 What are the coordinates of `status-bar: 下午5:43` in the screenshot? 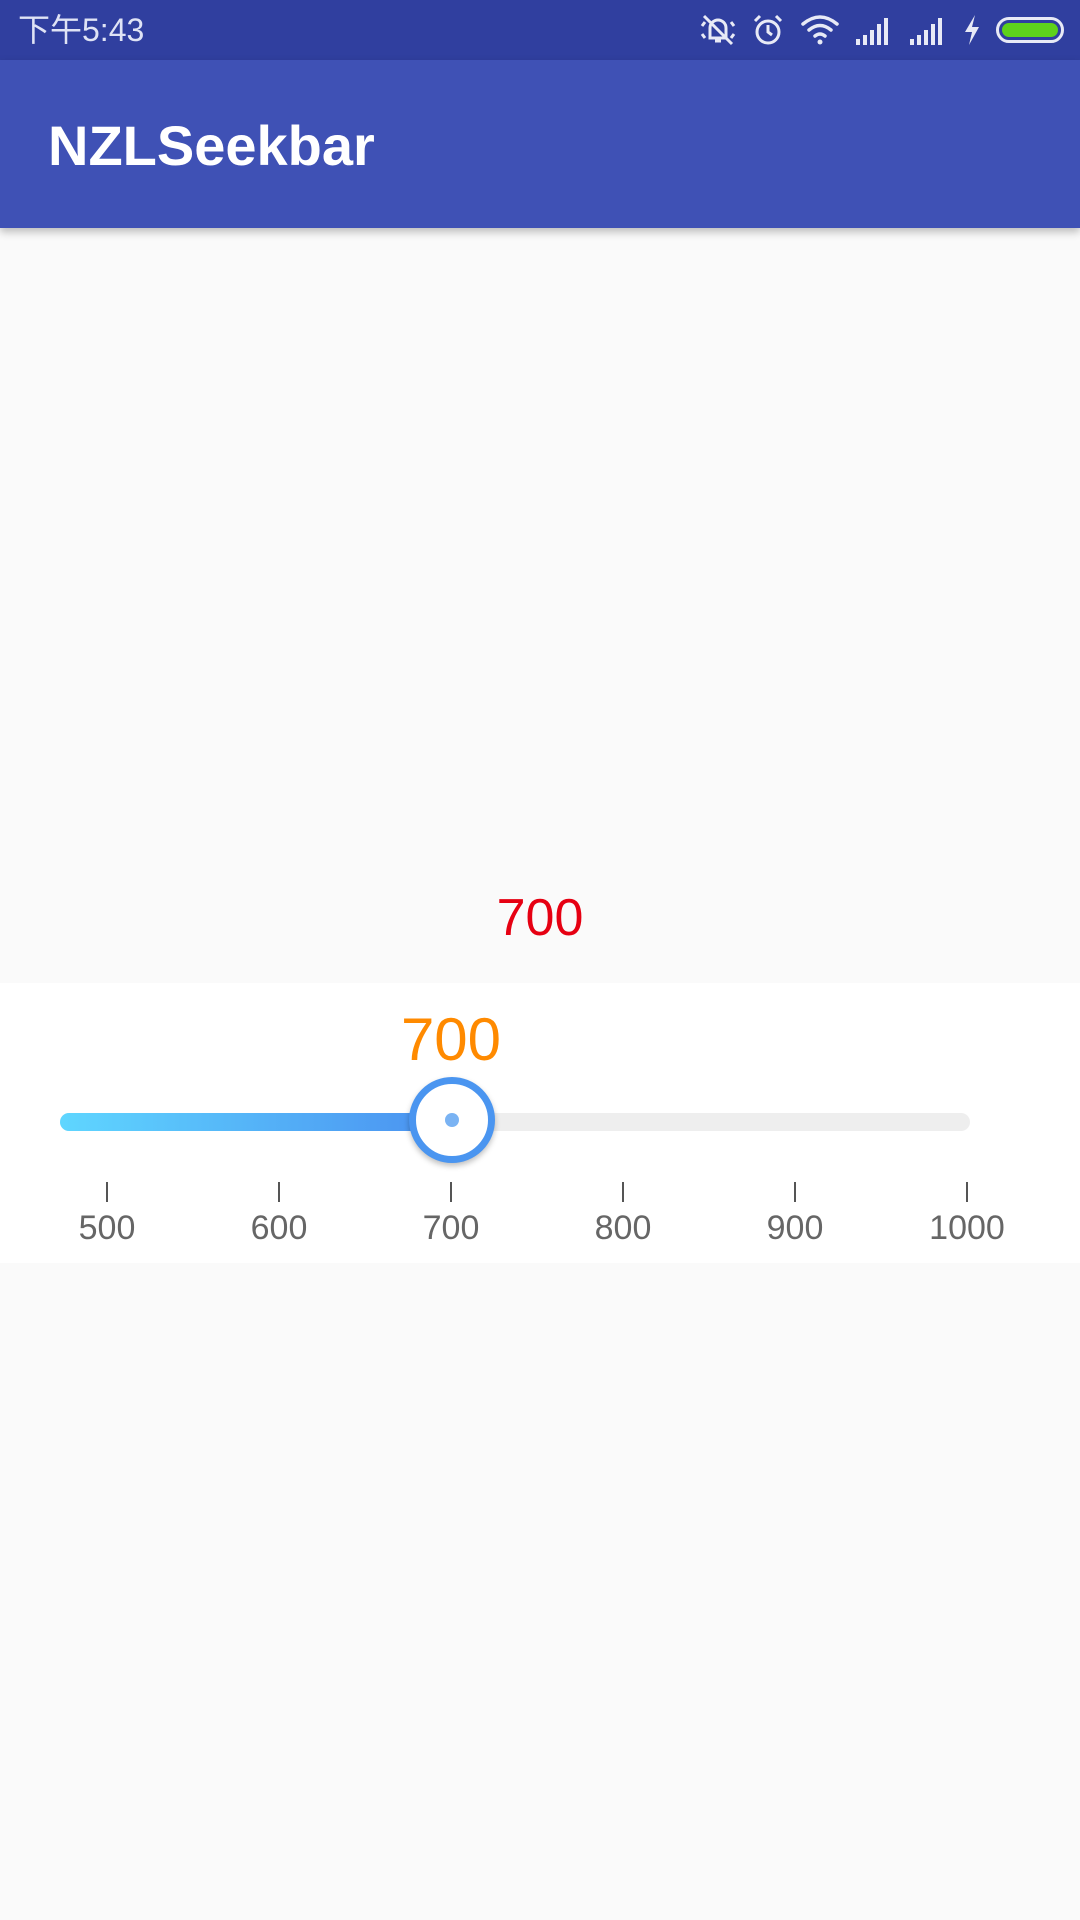 It's located at (540, 30).